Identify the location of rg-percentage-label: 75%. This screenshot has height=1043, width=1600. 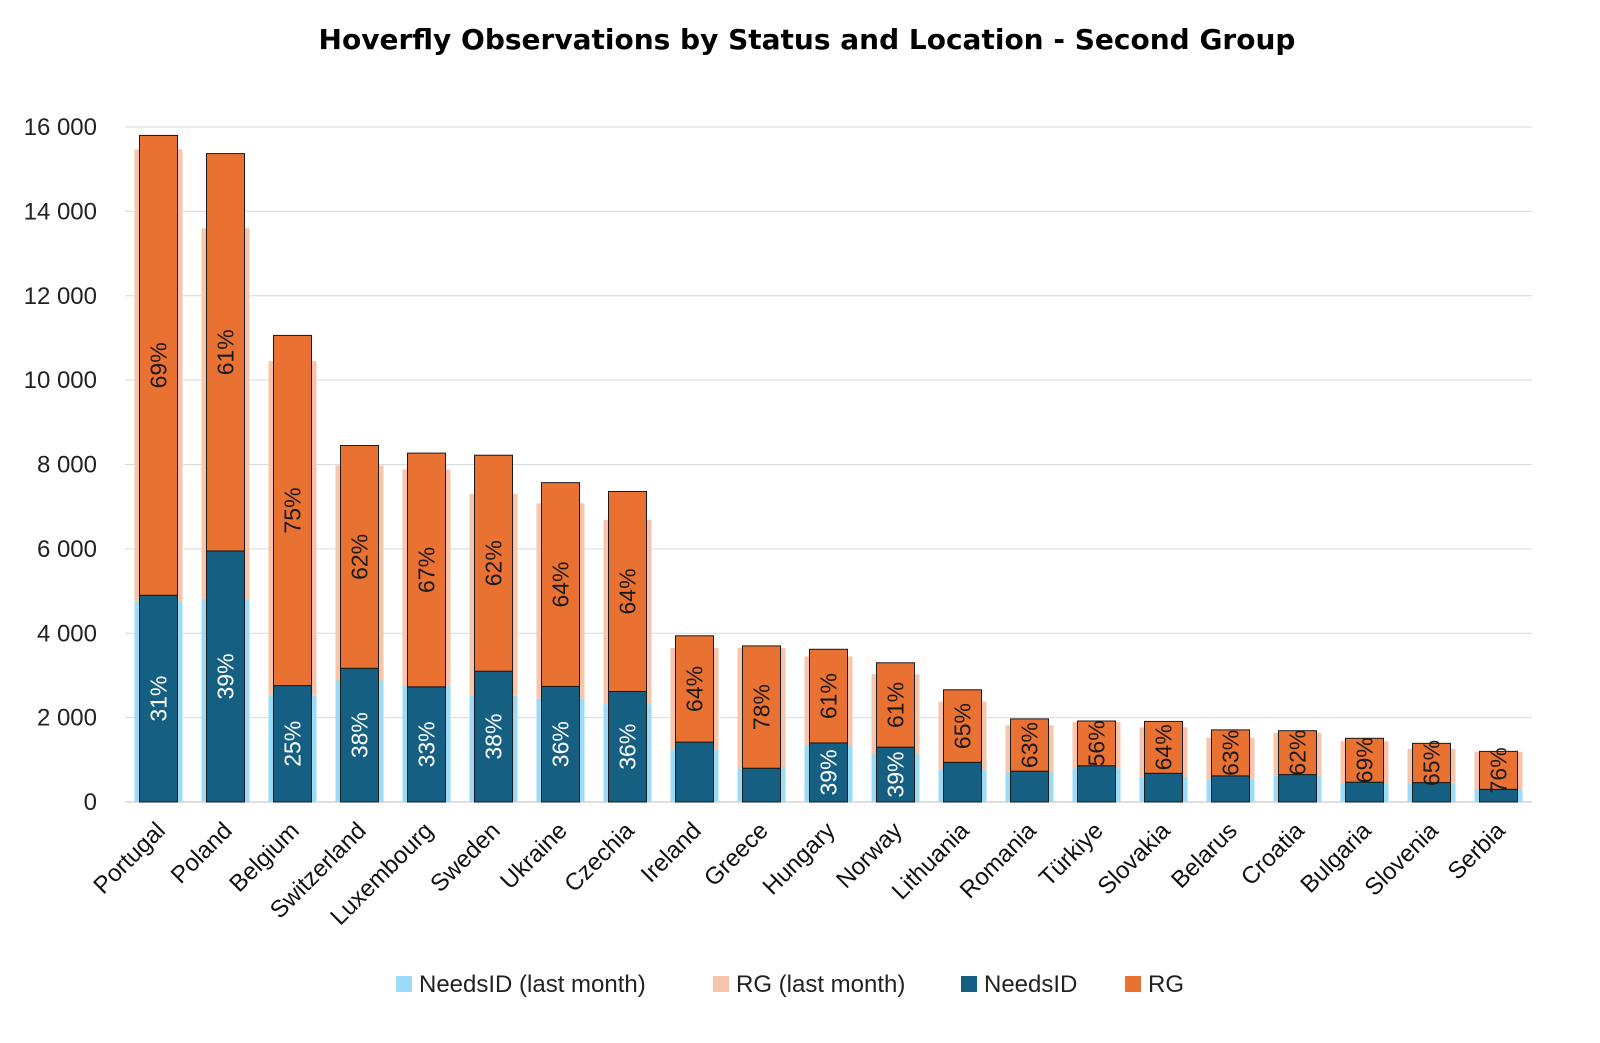
(293, 510).